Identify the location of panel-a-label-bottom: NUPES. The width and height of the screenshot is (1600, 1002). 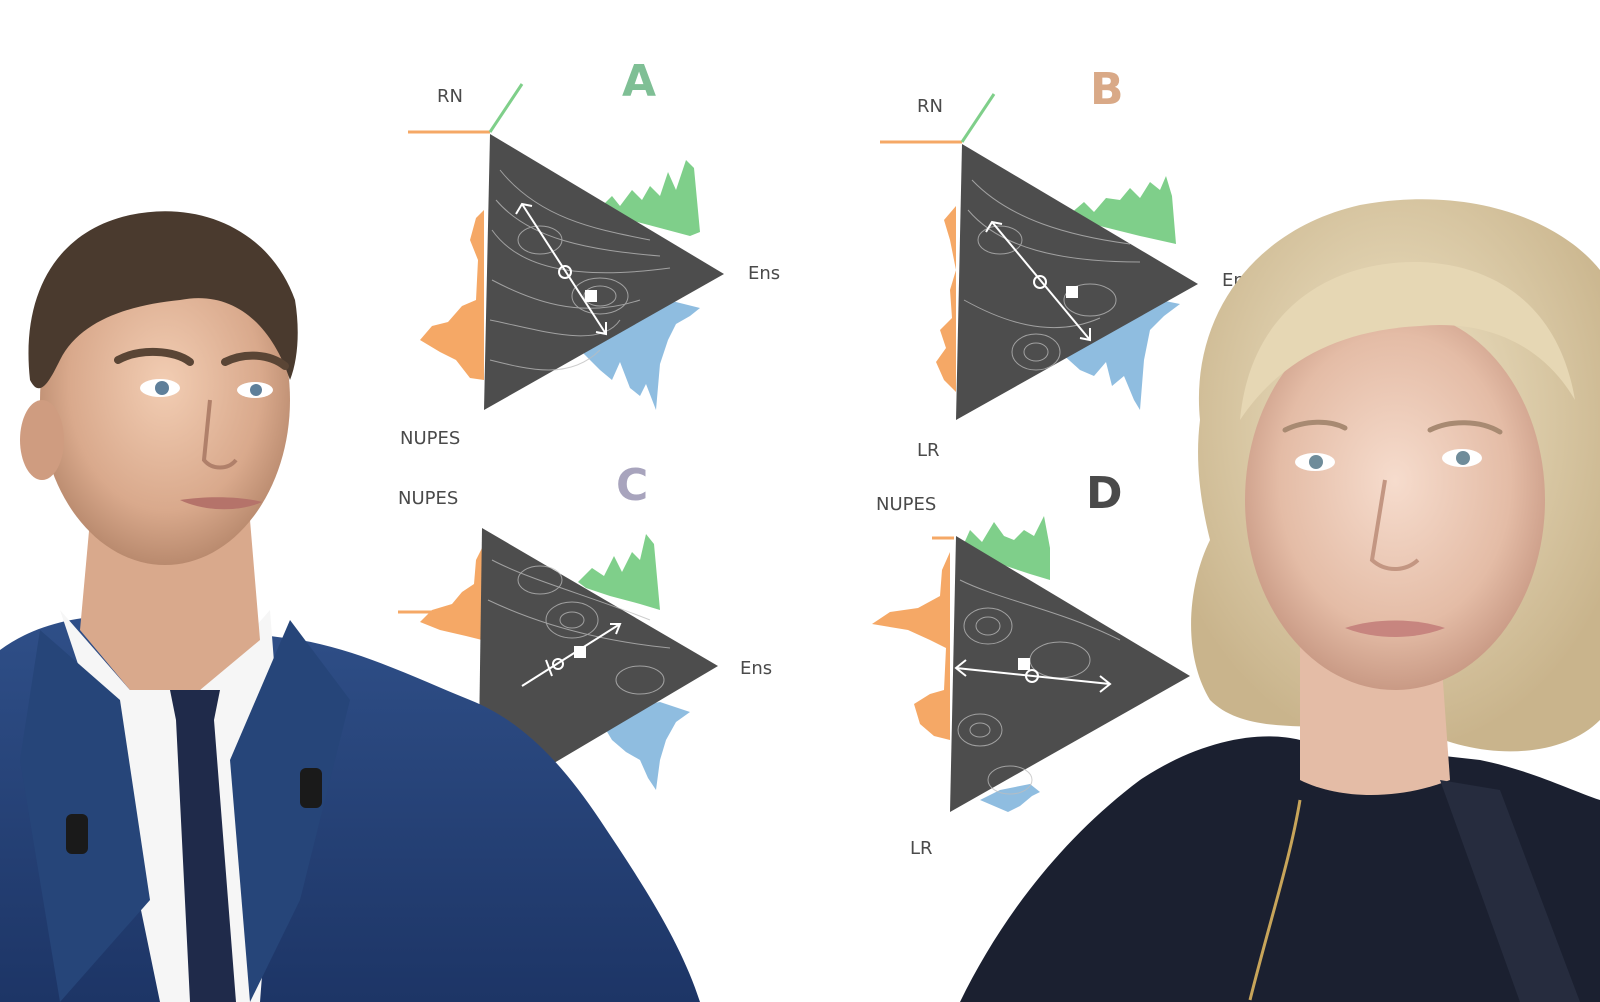
(430, 438).